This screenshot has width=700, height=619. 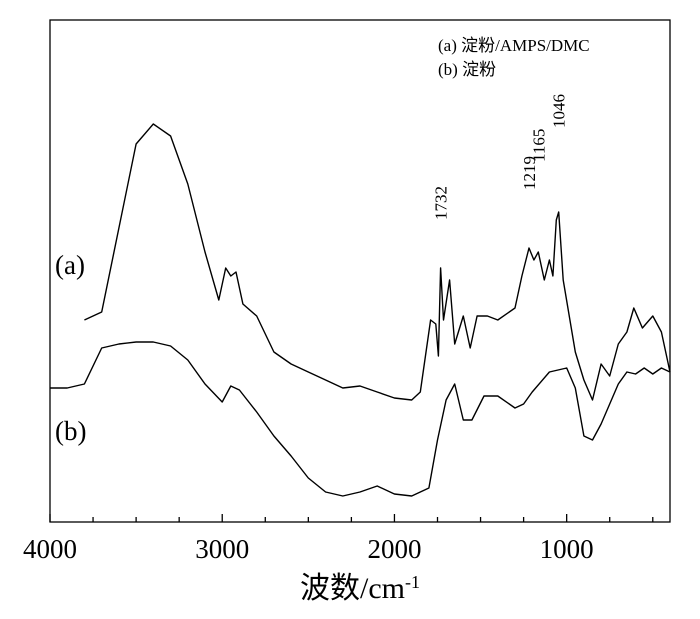 What do you see at coordinates (222, 549) in the screenshot?
I see `x-tick-label: 3000` at bounding box center [222, 549].